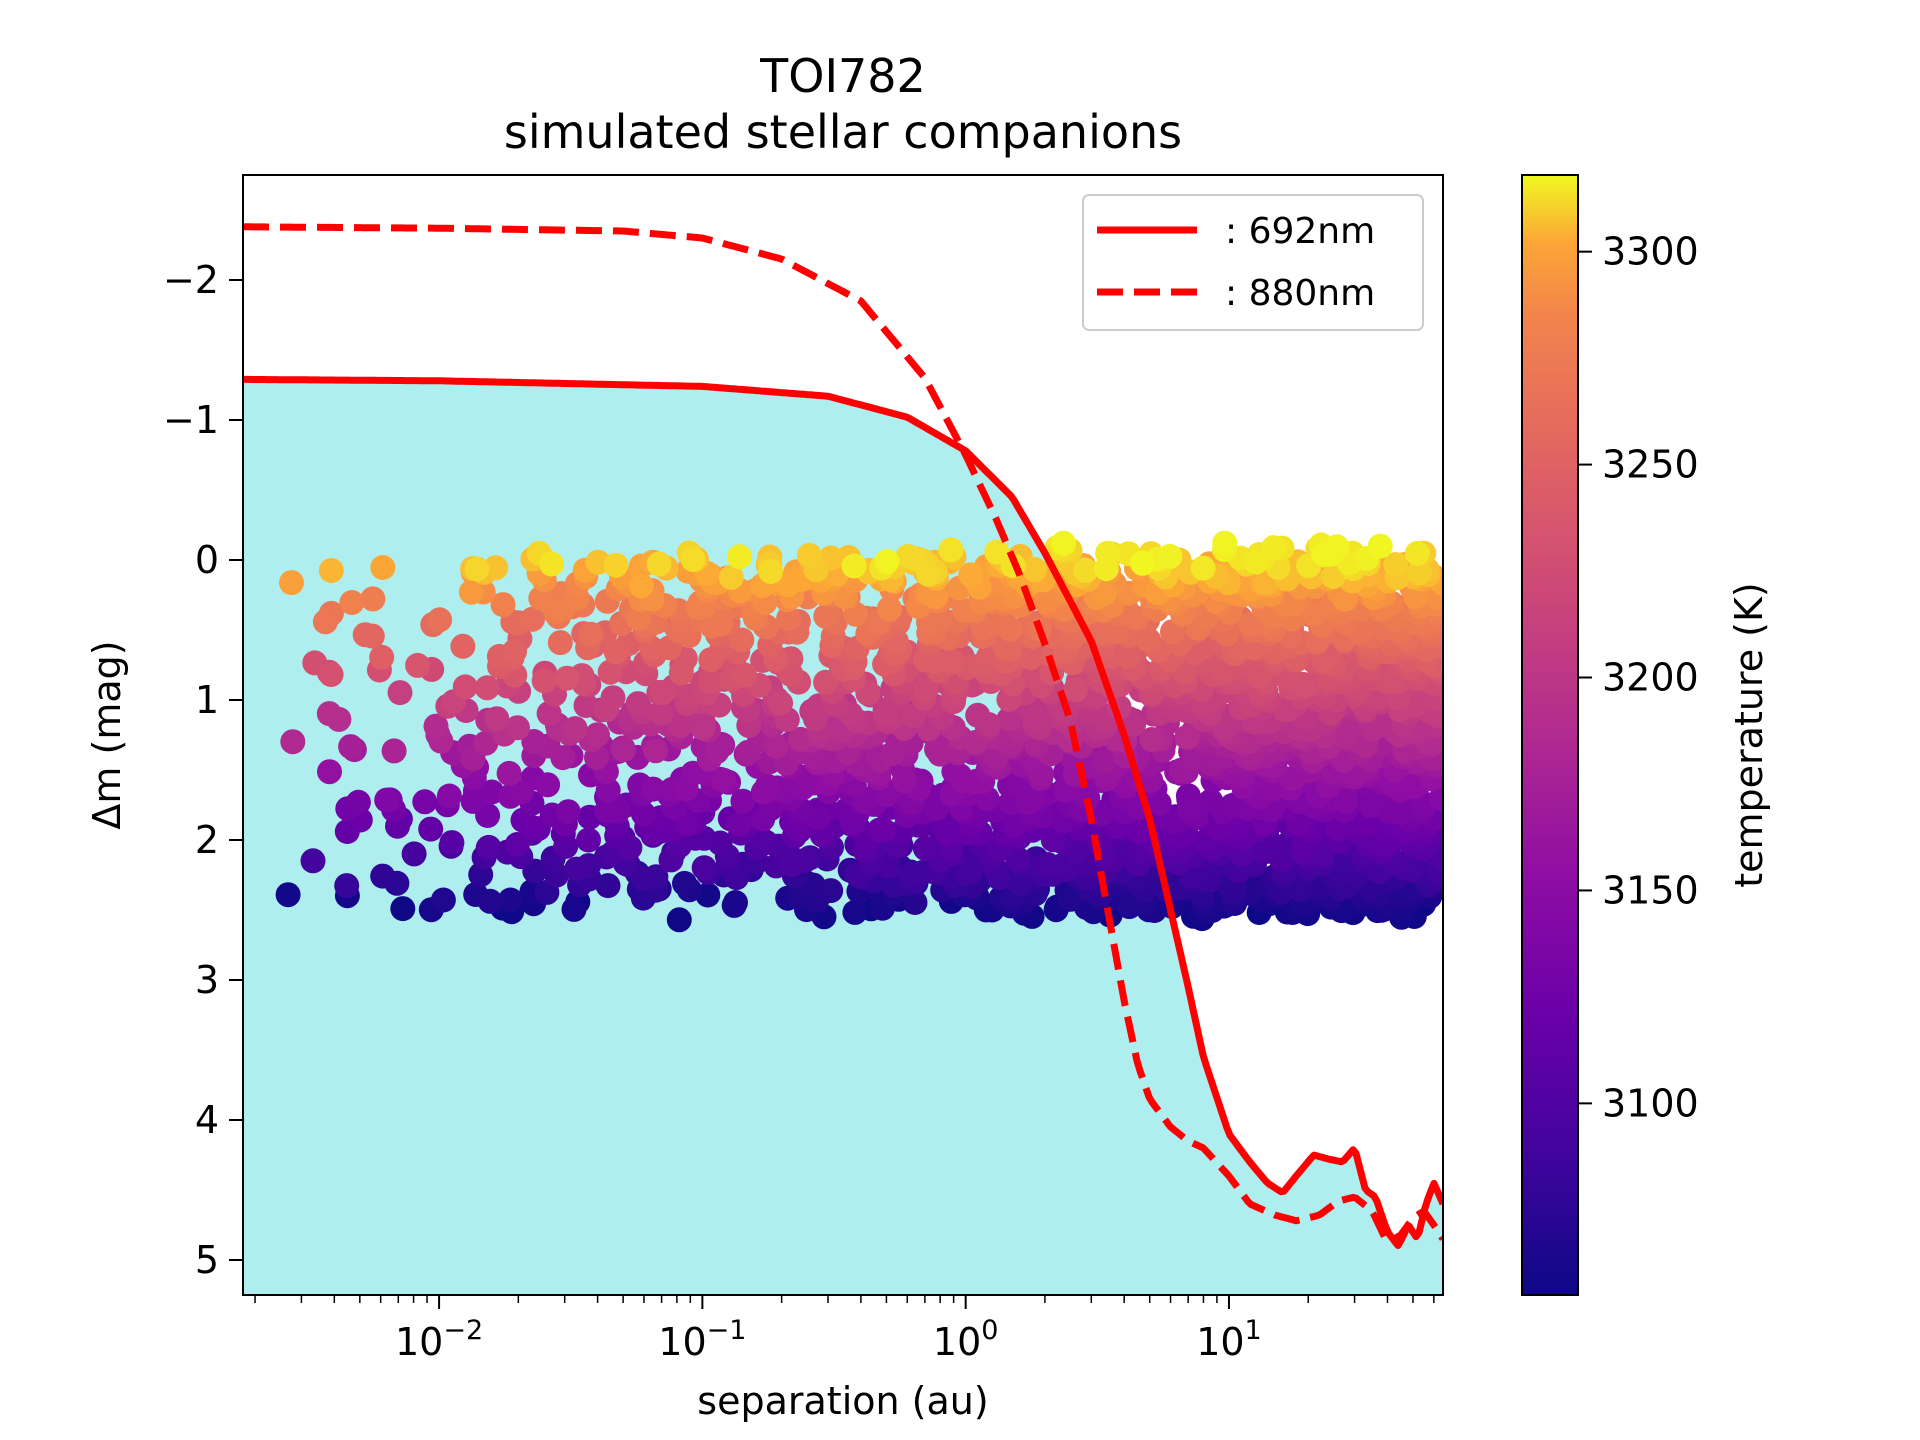  Describe the element at coordinates (191, 280) in the screenshot. I see `y-tick-label: −2` at that location.